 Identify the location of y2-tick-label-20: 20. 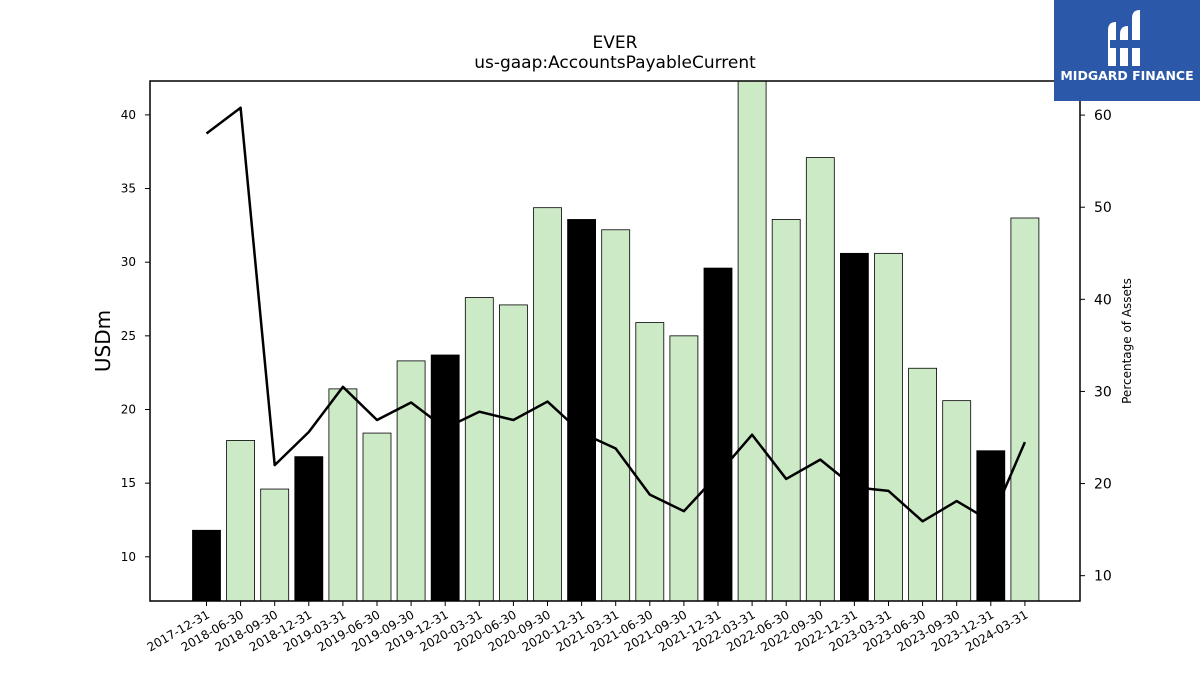
(1103, 485).